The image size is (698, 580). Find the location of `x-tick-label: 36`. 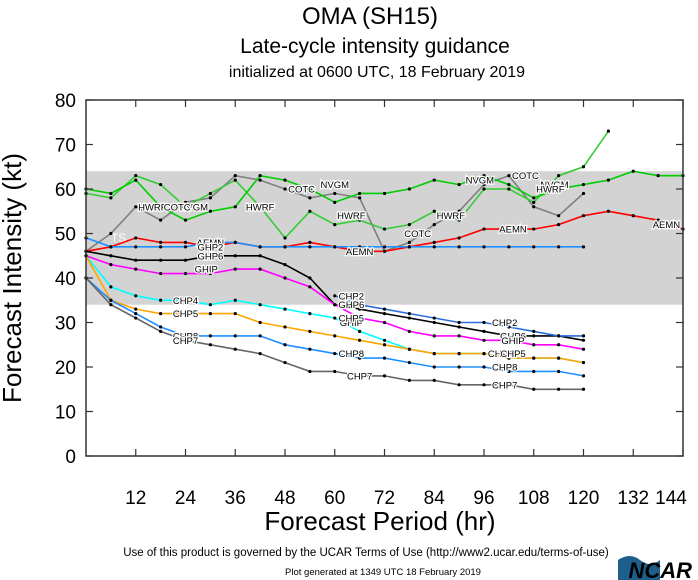

x-tick-label: 36 is located at coordinates (235, 498).